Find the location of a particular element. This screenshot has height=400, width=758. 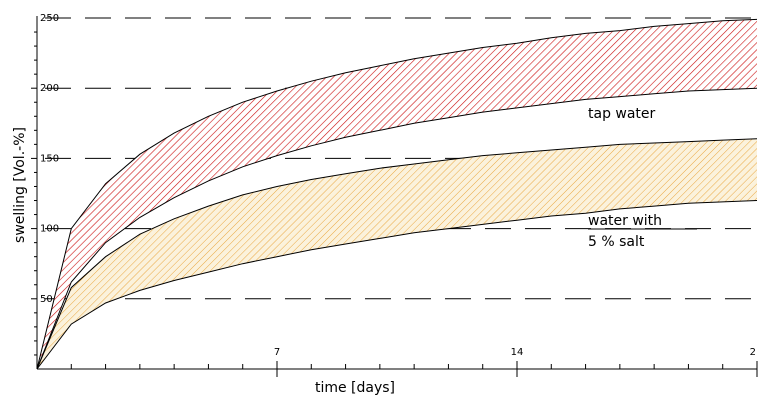

y-tick-label: 100 is located at coordinates (49, 229).